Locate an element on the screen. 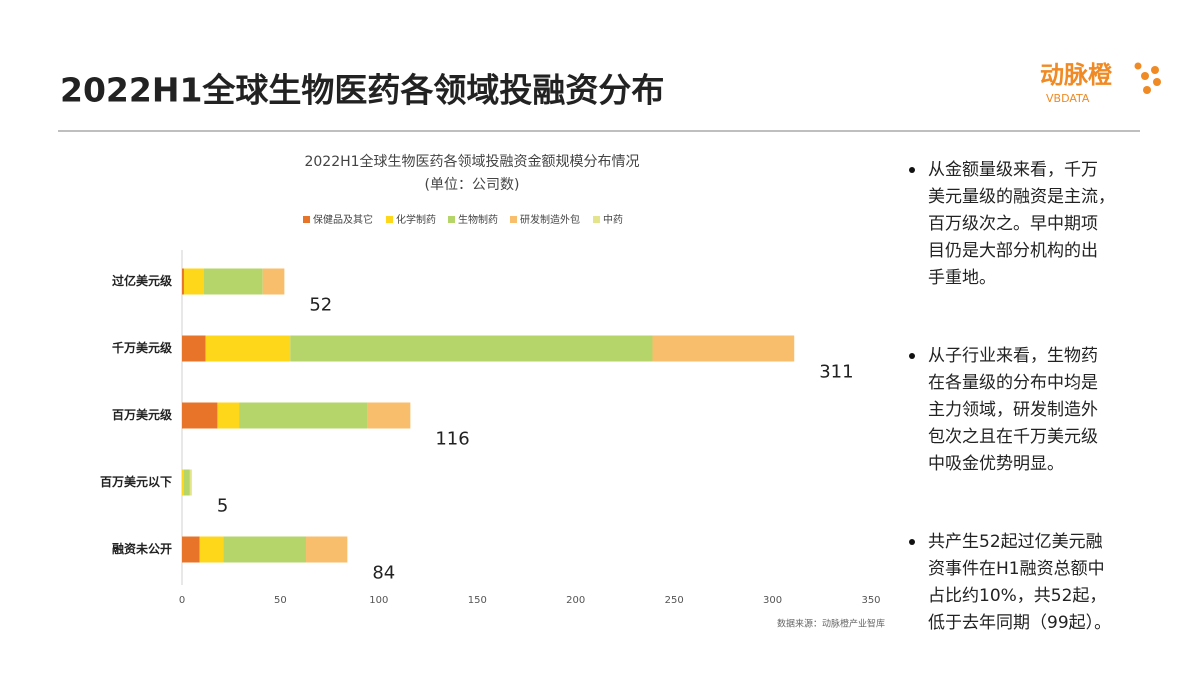  chart-subtitle: (单位：公司数) is located at coordinates (472, 185).